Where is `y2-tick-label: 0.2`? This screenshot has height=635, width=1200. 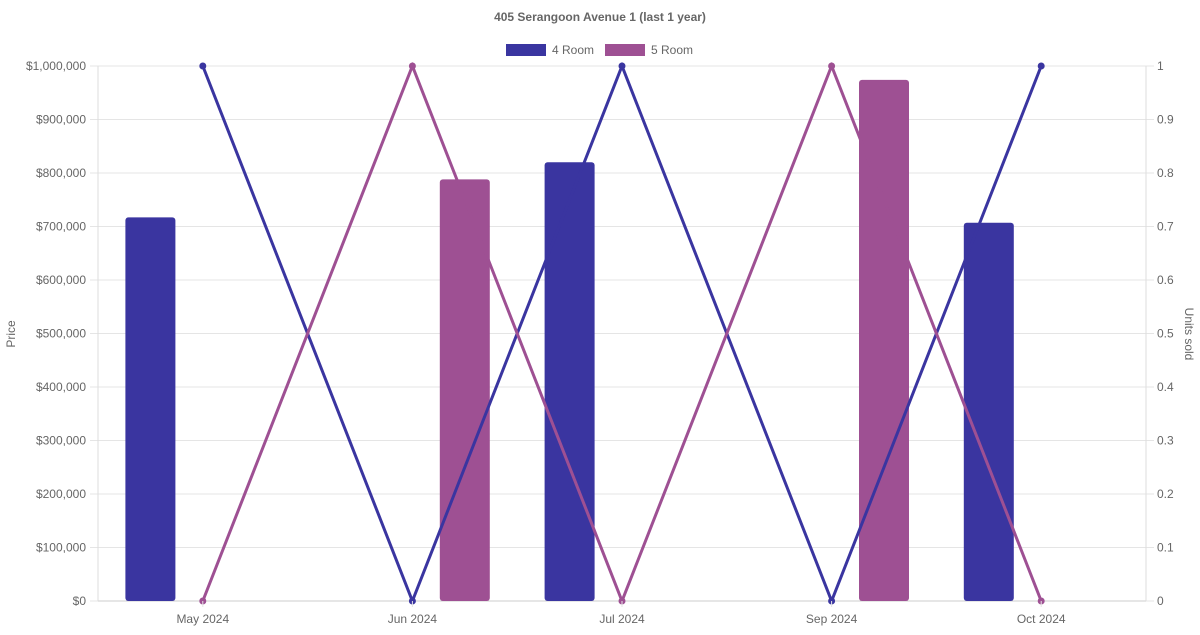 y2-tick-label: 0.2 is located at coordinates (1165, 494).